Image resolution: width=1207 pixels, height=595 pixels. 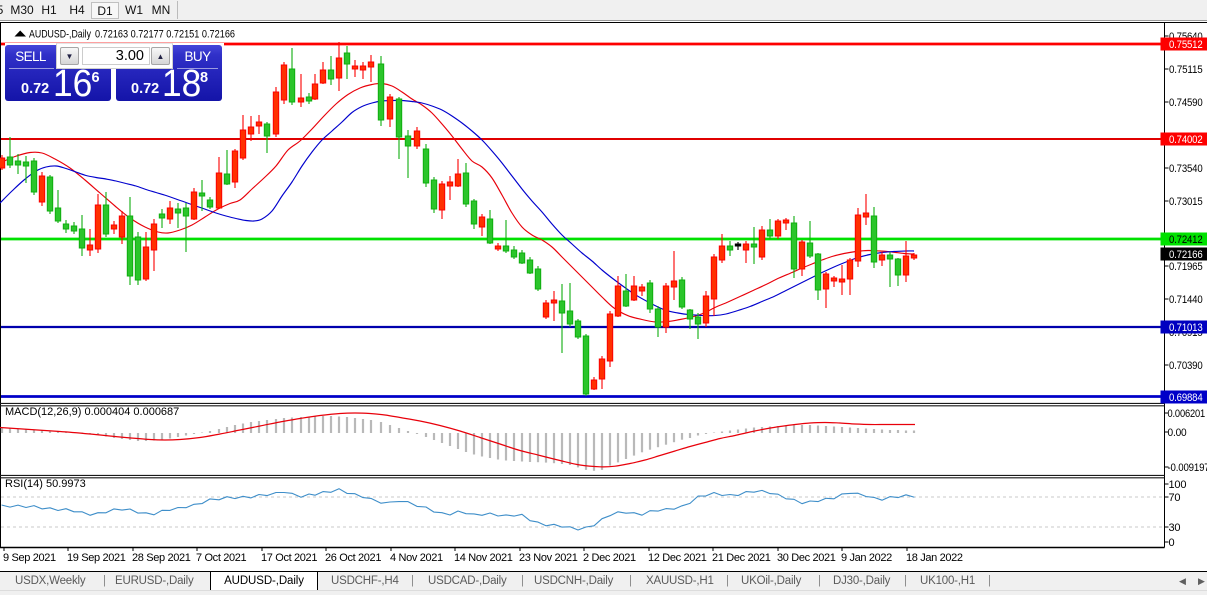 What do you see at coordinates (45, 484) in the screenshot?
I see `svg-text: RSI(14) 50.9973` at bounding box center [45, 484].